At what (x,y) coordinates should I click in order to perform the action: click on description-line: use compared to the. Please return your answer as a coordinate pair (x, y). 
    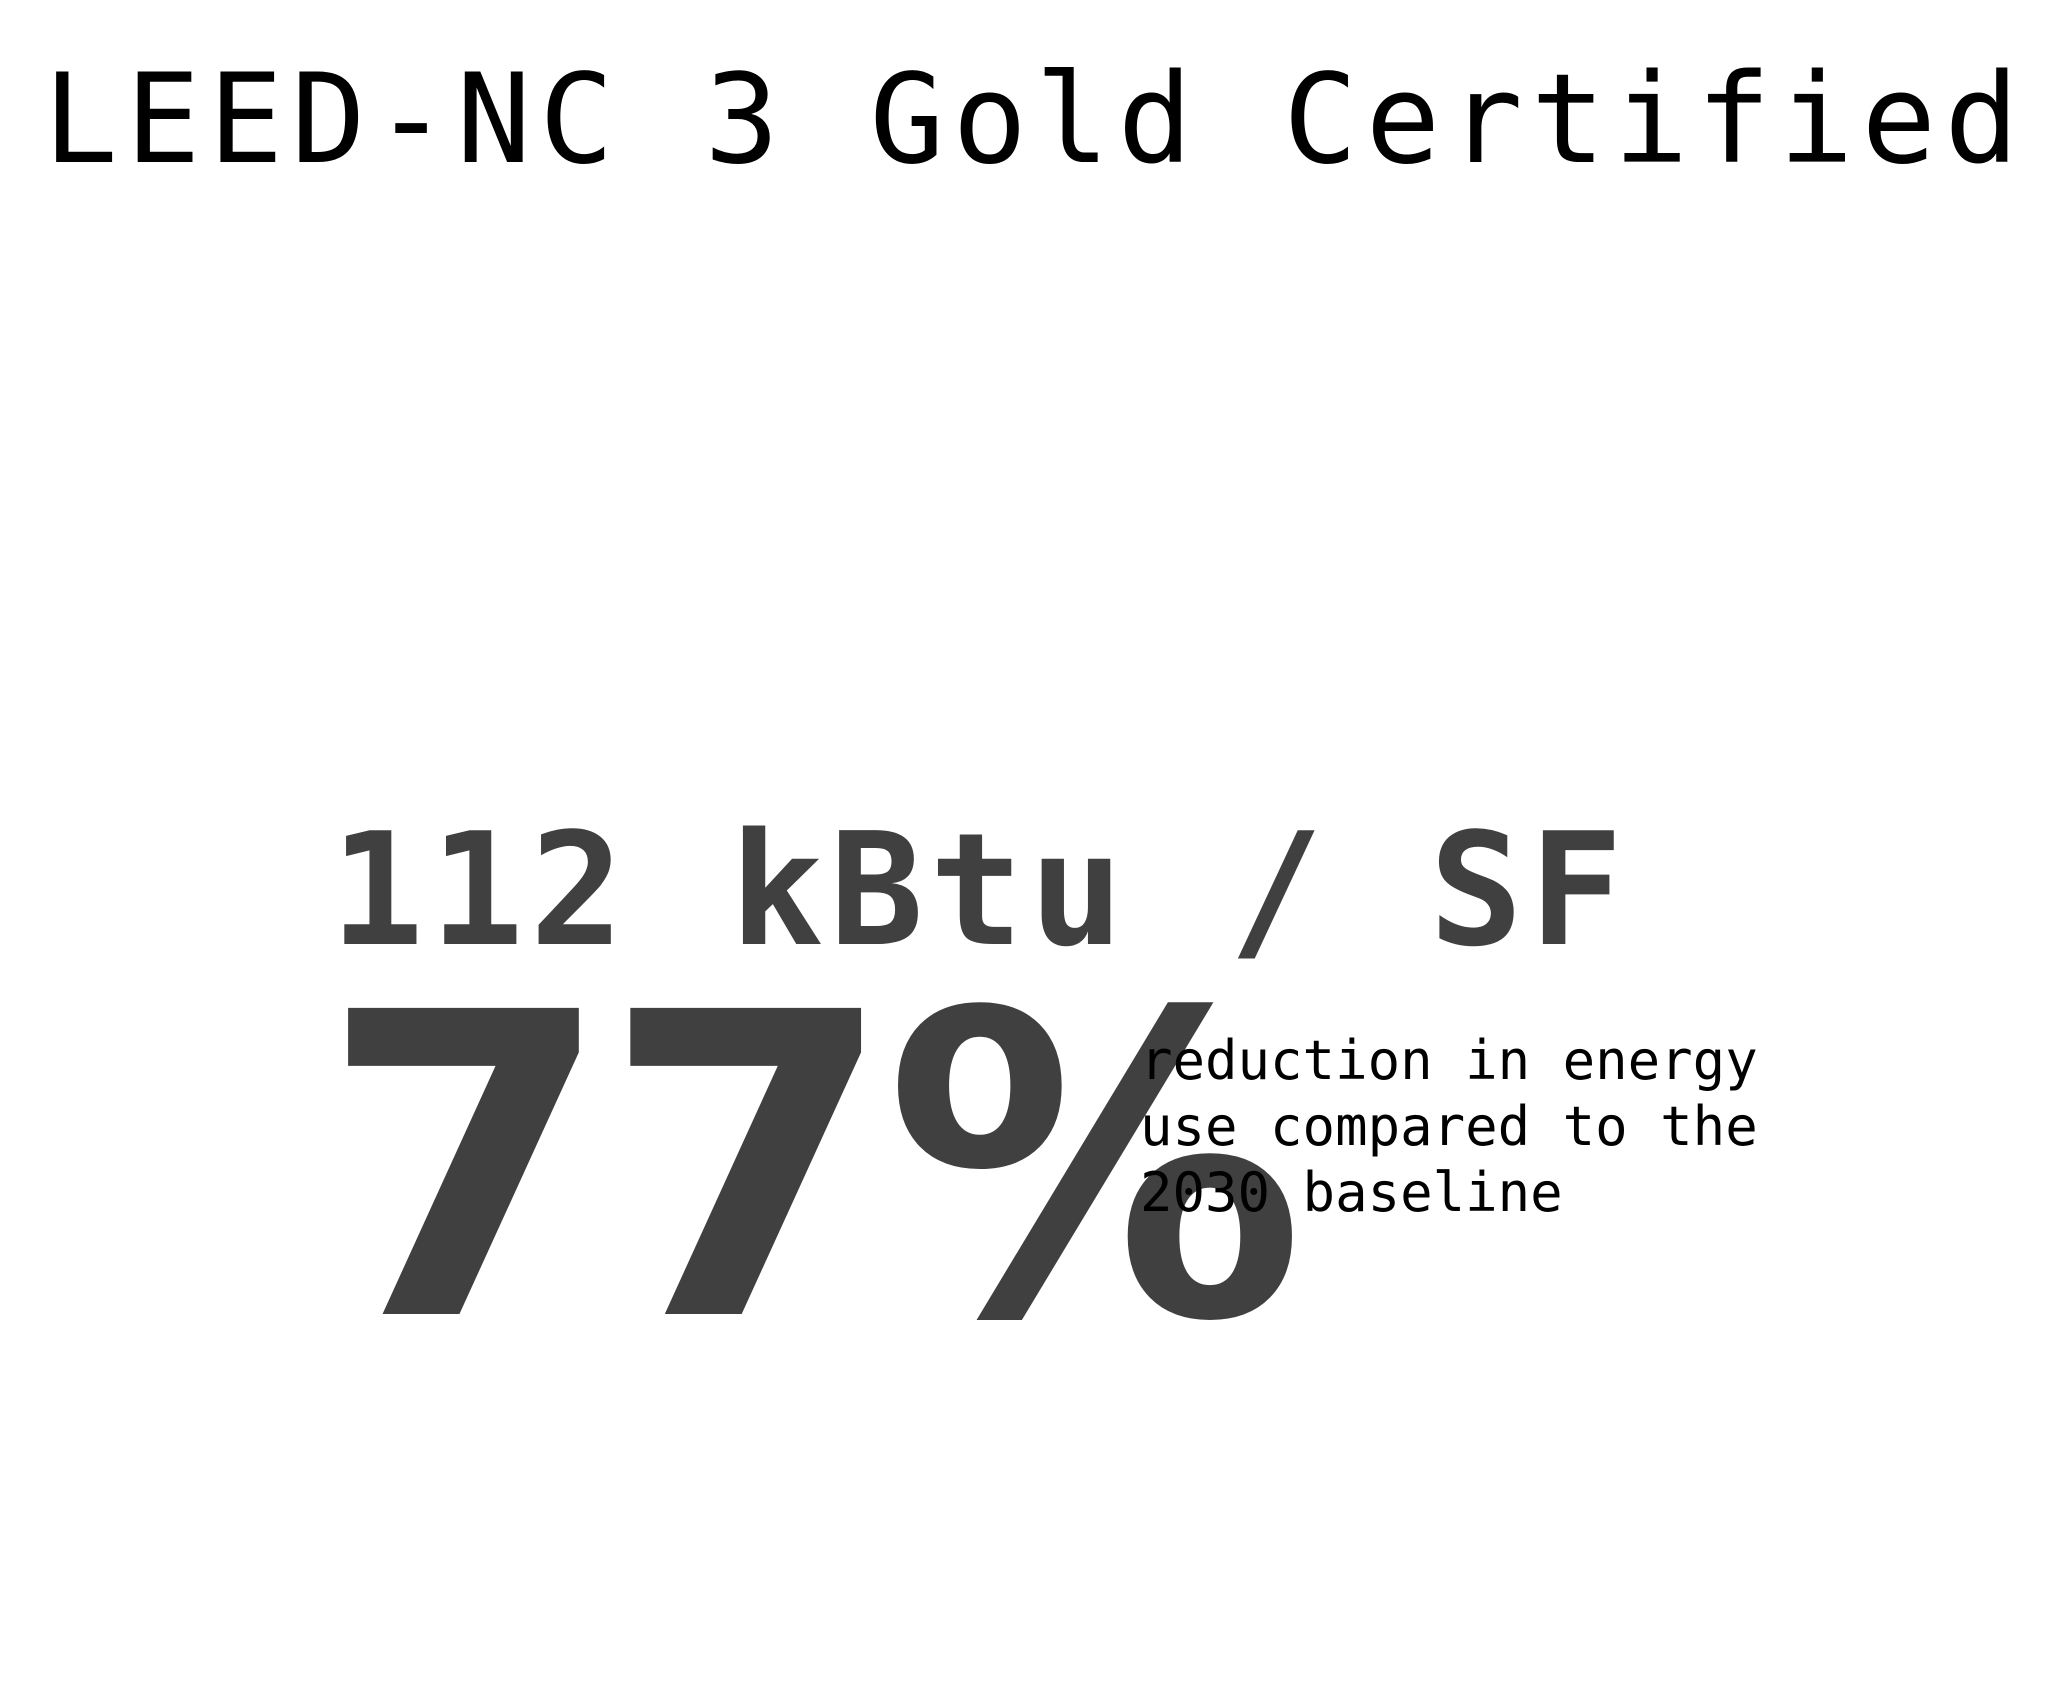
    Looking at the image, I should click on (1449, 1126).